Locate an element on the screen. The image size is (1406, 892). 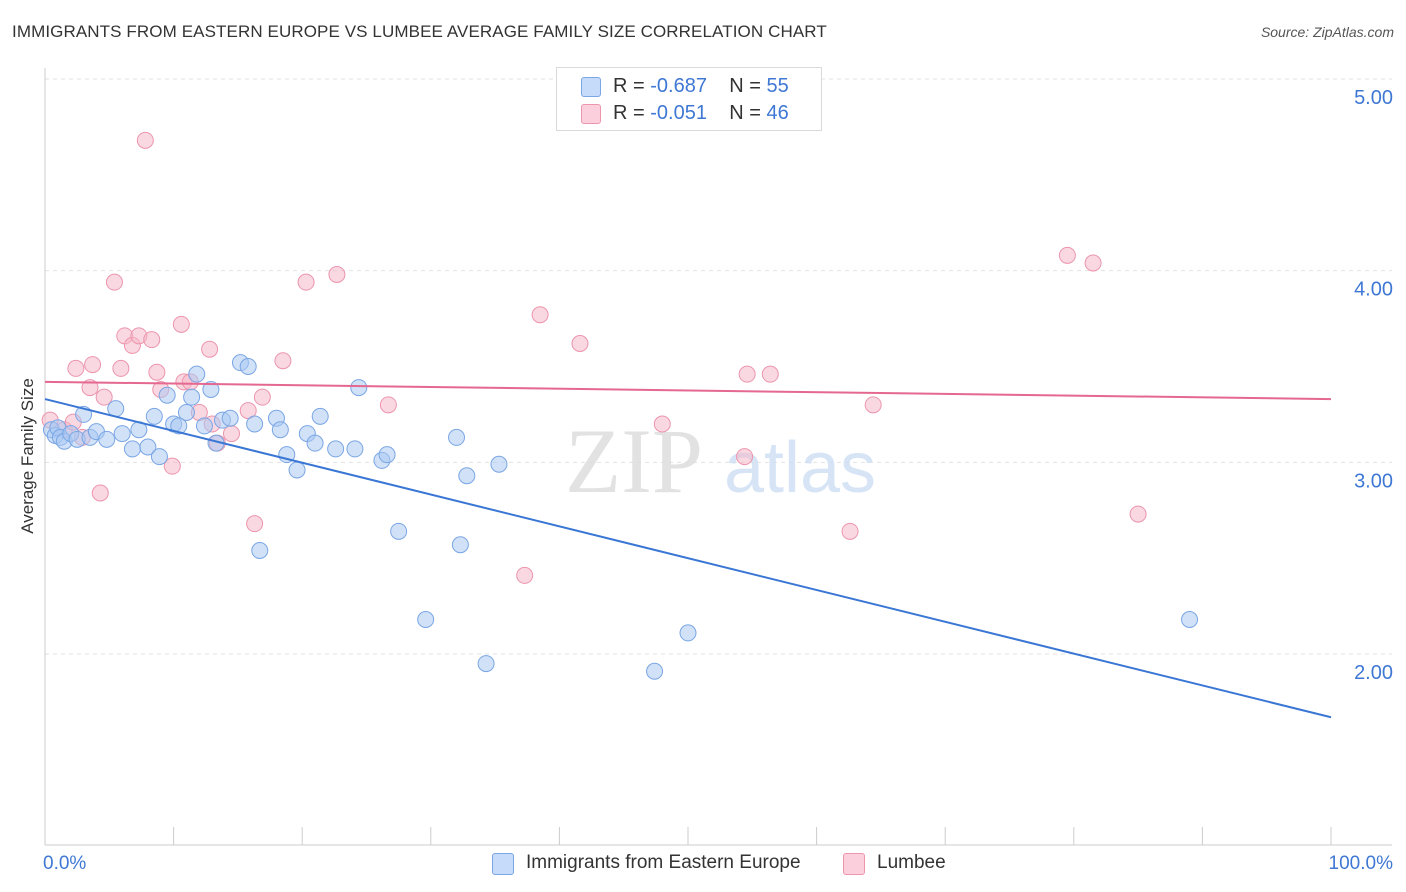
n-value: 55 is located at coordinates (777, 86).